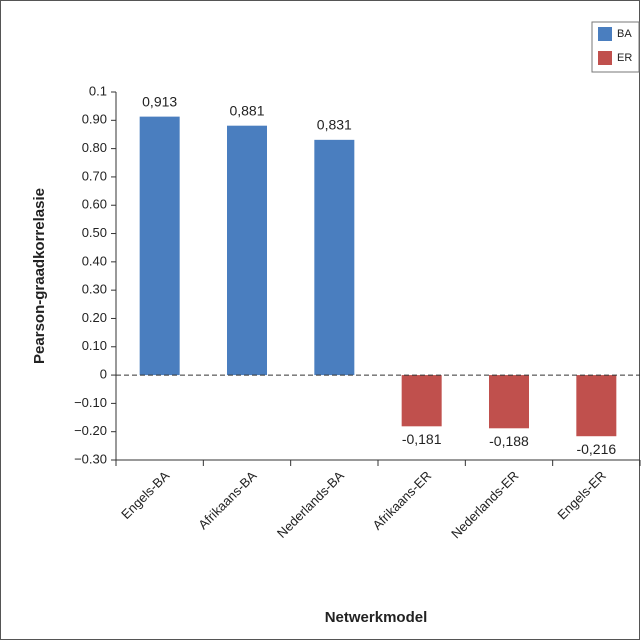 Image resolution: width=641 pixels, height=641 pixels. Describe the element at coordinates (509, 441) in the screenshot. I see `value-label: -0,188` at that location.